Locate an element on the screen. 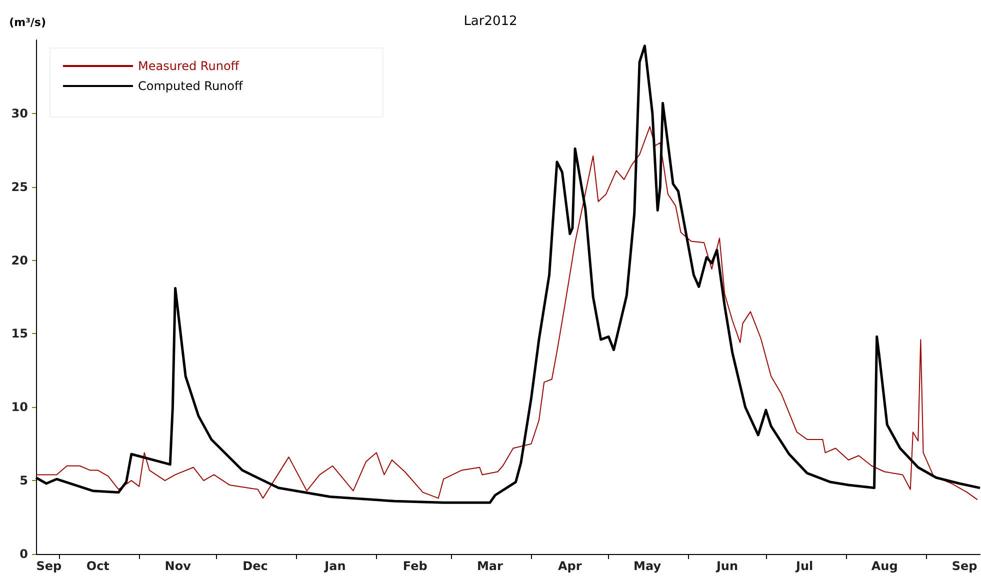 The width and height of the screenshot is (981, 578). y-axis-title: (m³/s) is located at coordinates (27, 22).